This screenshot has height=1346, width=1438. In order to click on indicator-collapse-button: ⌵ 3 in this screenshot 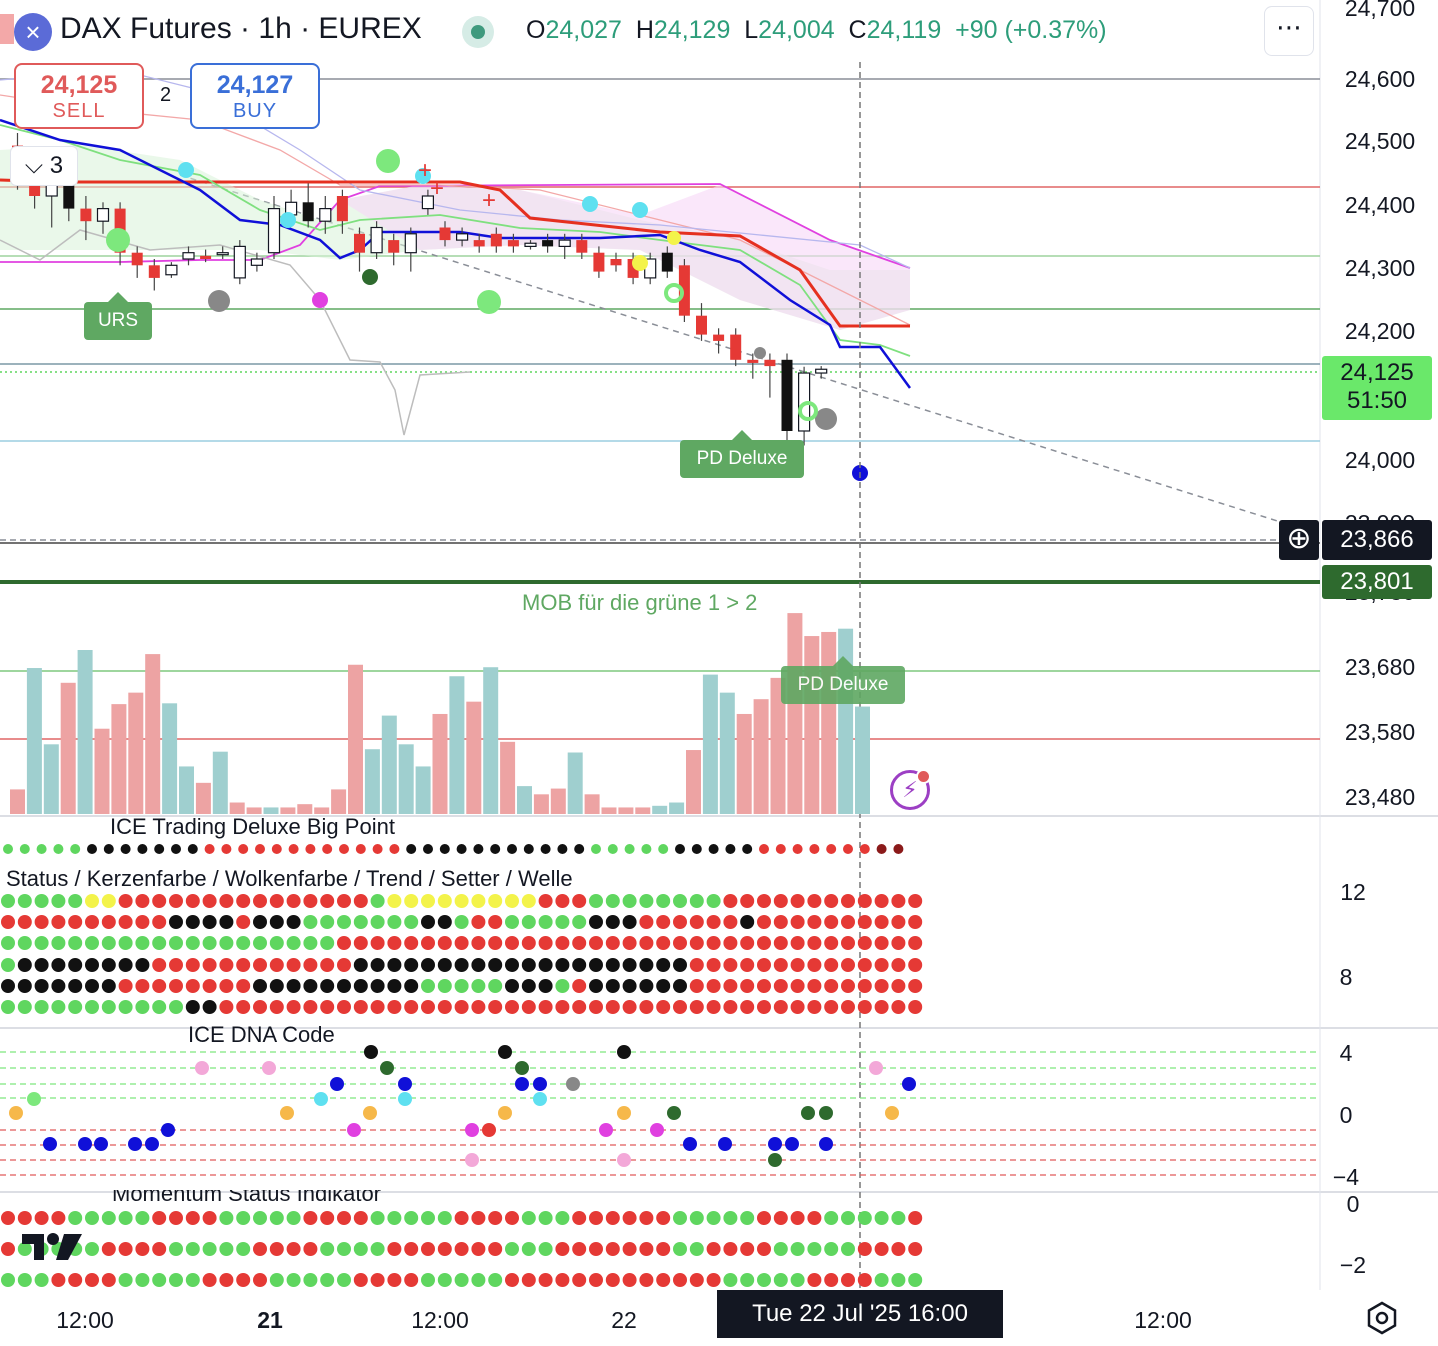, I will do `click(44, 166)`.